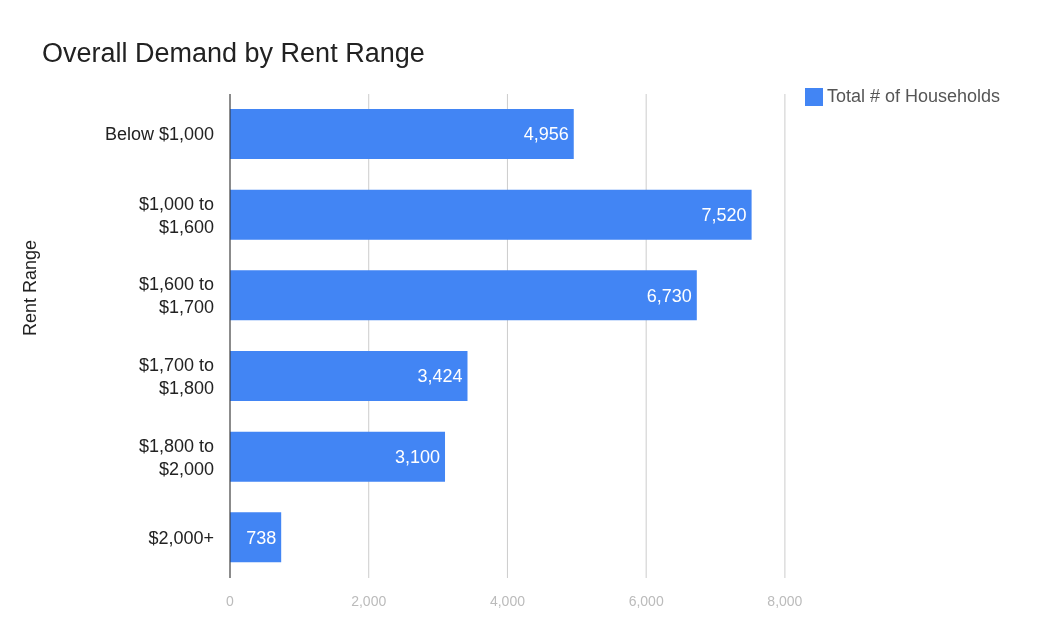  I want to click on y-axis-title: Rent Range, so click(30, 287).